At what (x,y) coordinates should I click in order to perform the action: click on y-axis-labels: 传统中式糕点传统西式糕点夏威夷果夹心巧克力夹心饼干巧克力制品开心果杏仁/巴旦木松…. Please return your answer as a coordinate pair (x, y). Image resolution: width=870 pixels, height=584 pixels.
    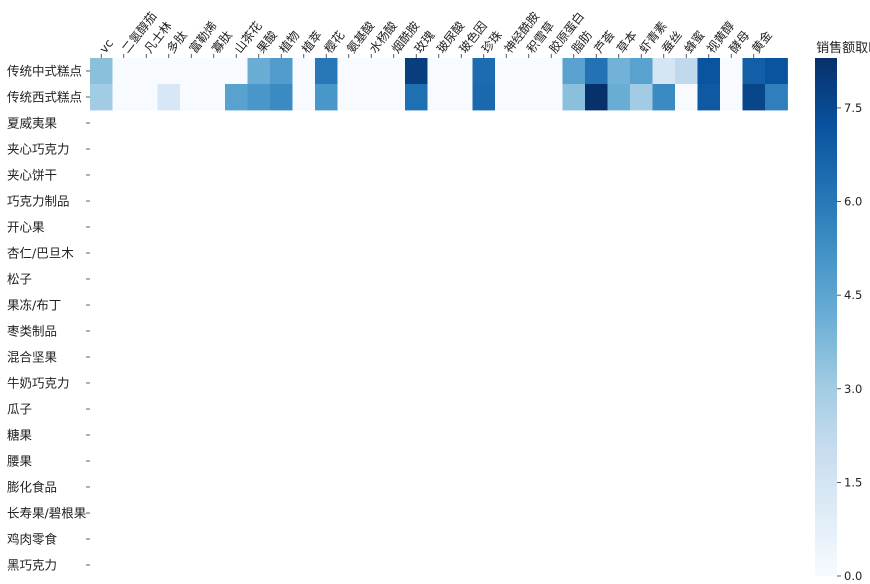
    Looking at the image, I should click on (48, 318).